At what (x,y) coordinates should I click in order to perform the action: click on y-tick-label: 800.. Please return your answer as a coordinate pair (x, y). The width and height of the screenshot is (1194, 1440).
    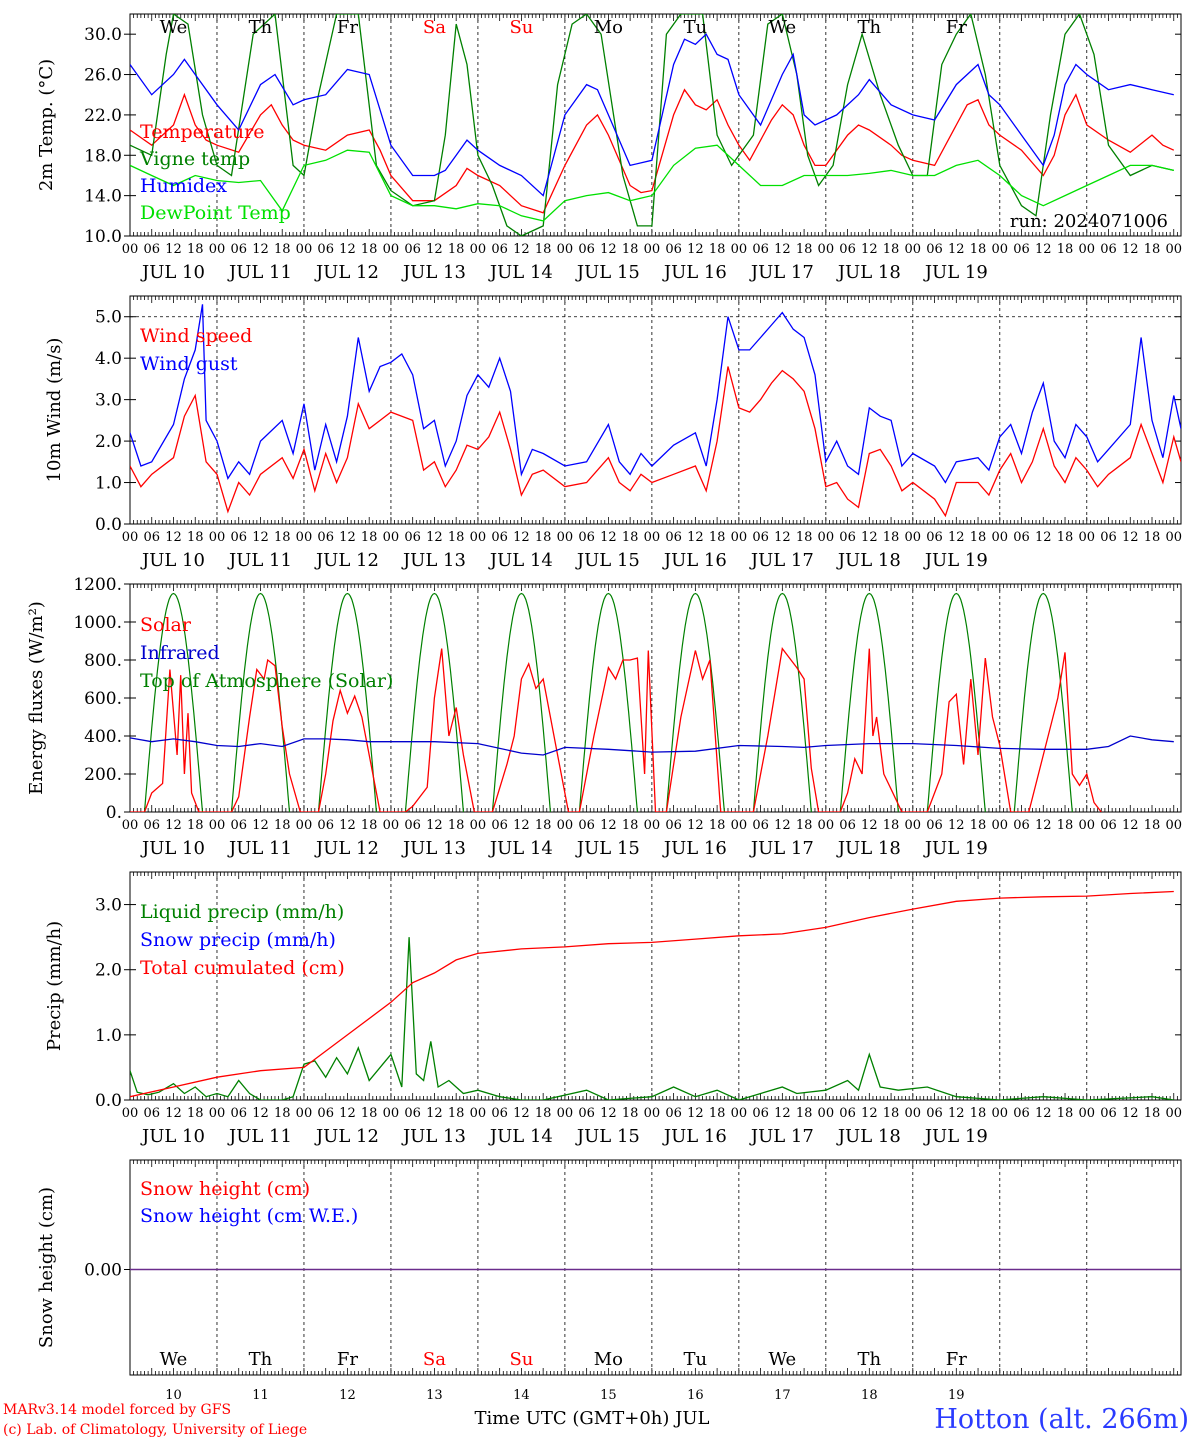
    Looking at the image, I should click on (103, 661).